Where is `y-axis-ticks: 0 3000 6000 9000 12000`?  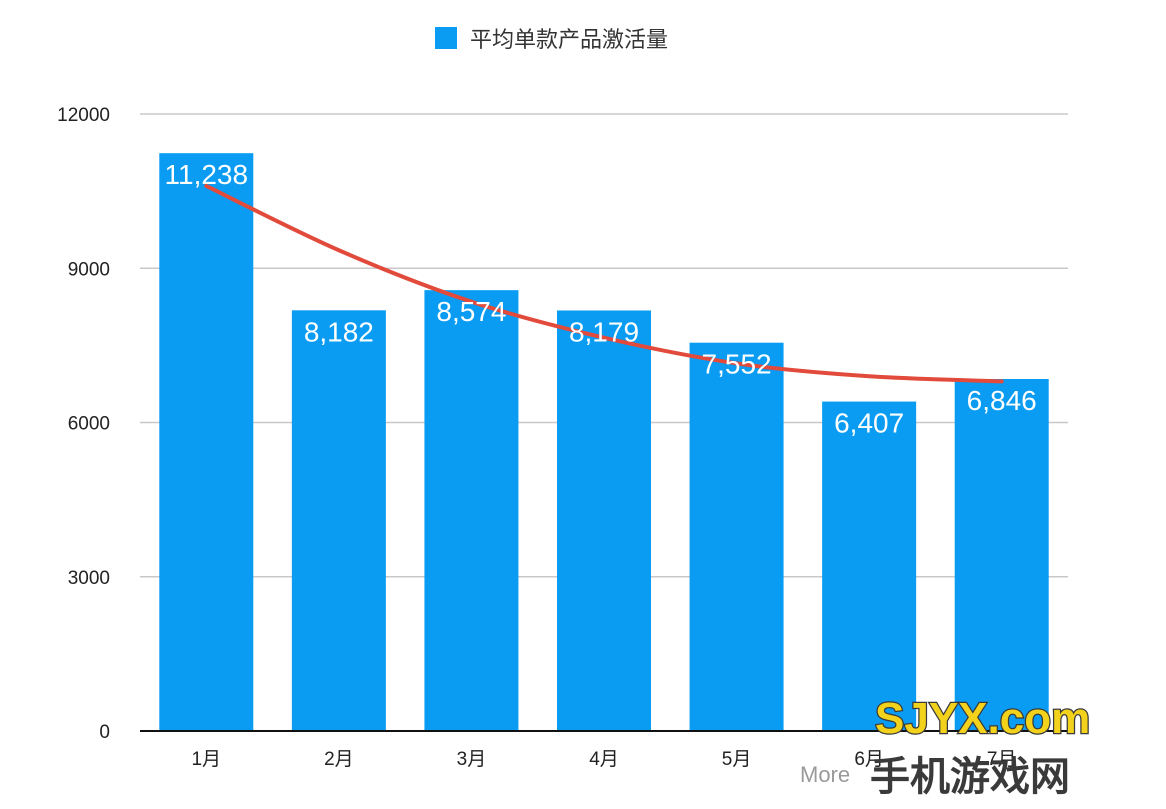
y-axis-ticks: 0 3000 6000 9000 12000 is located at coordinates (83, 424).